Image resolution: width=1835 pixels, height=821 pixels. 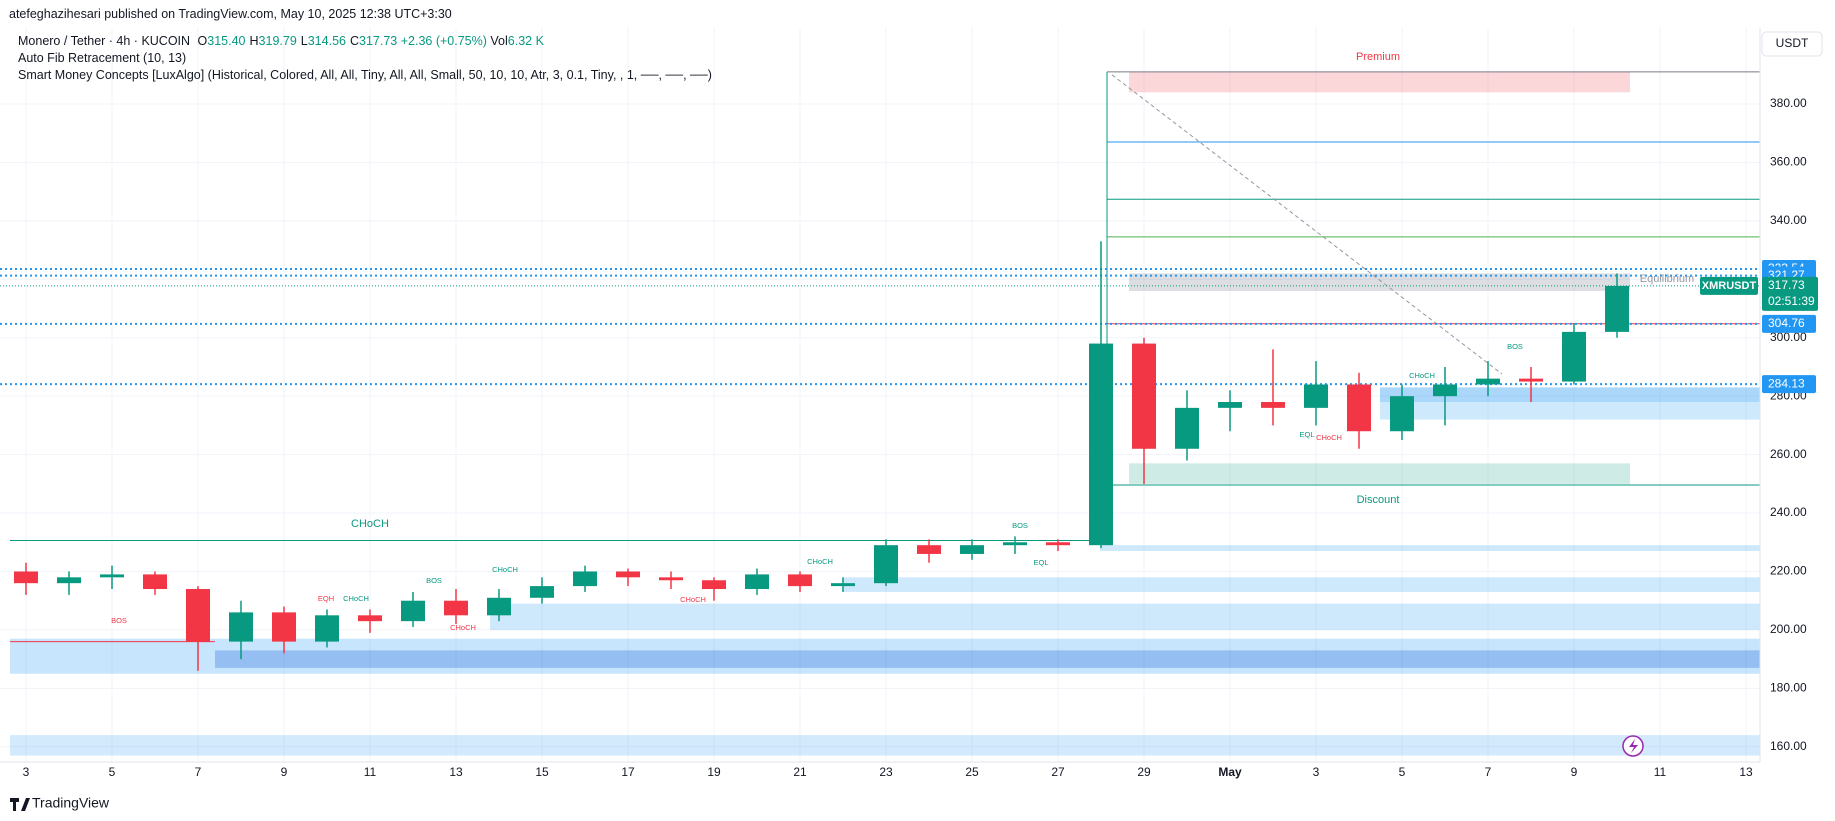 I want to click on annotation: Equilibrium, so click(x=1667, y=279).